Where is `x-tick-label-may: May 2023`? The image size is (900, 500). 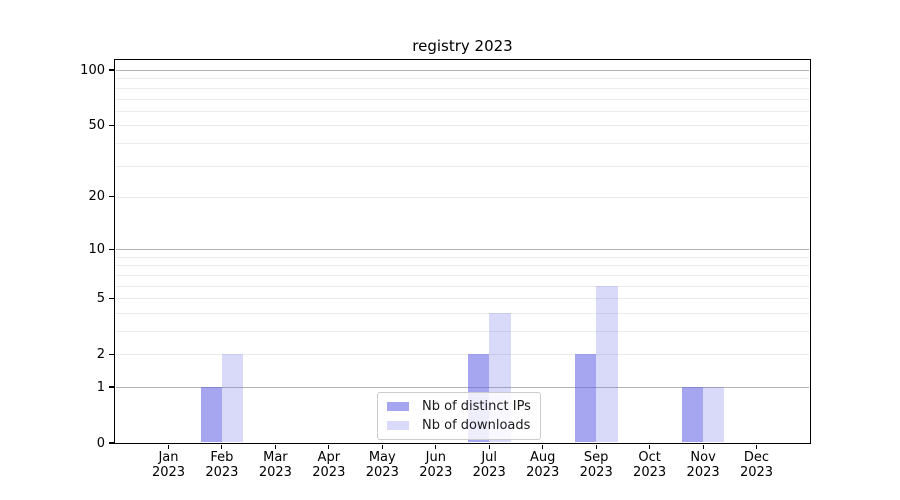 x-tick-label-may: May 2023 is located at coordinates (382, 465).